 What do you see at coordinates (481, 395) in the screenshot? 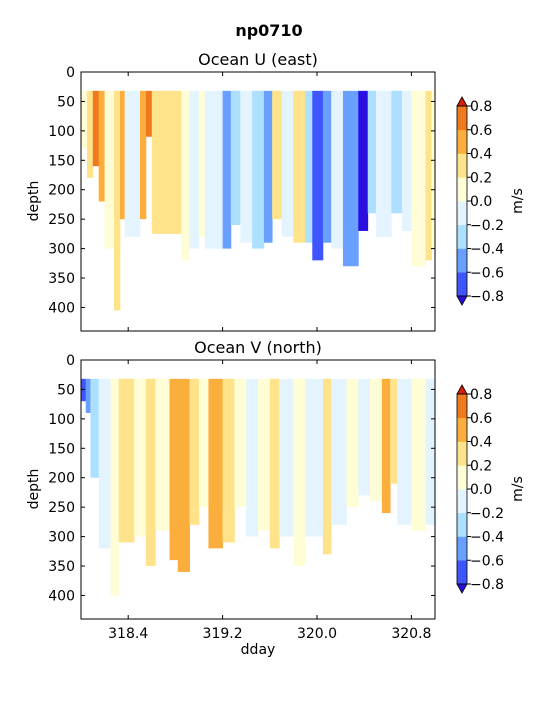
I see `colorbar-tick-label: 0.8` at bounding box center [481, 395].